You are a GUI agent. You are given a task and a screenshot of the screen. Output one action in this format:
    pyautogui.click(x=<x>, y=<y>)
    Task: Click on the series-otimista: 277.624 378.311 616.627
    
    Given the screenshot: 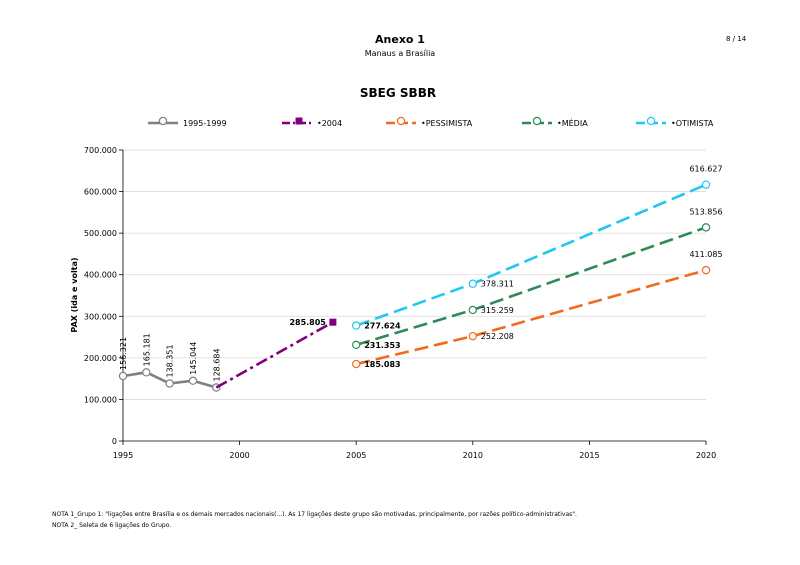 What is the action you would take?
    pyautogui.click(x=537, y=248)
    